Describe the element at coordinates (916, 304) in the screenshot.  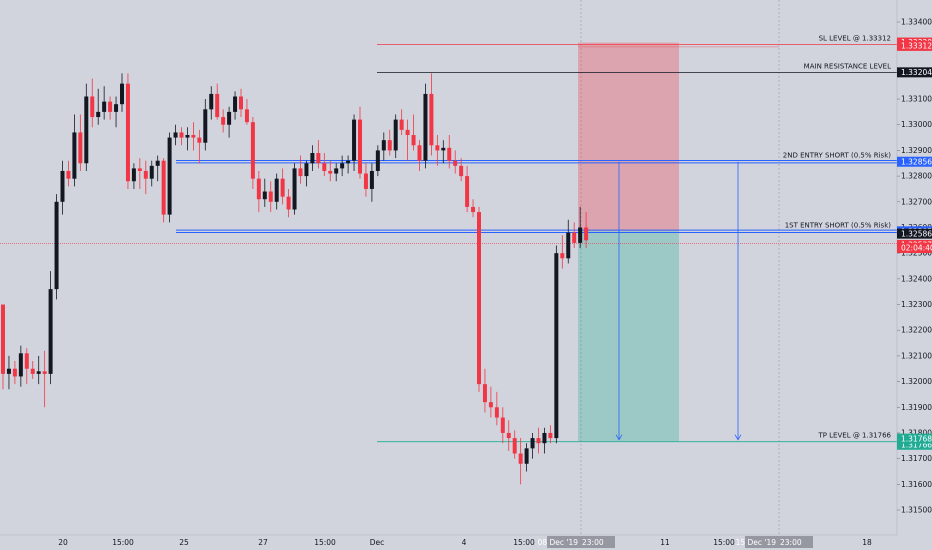
I see `price-tick-label: 1.32300` at that location.